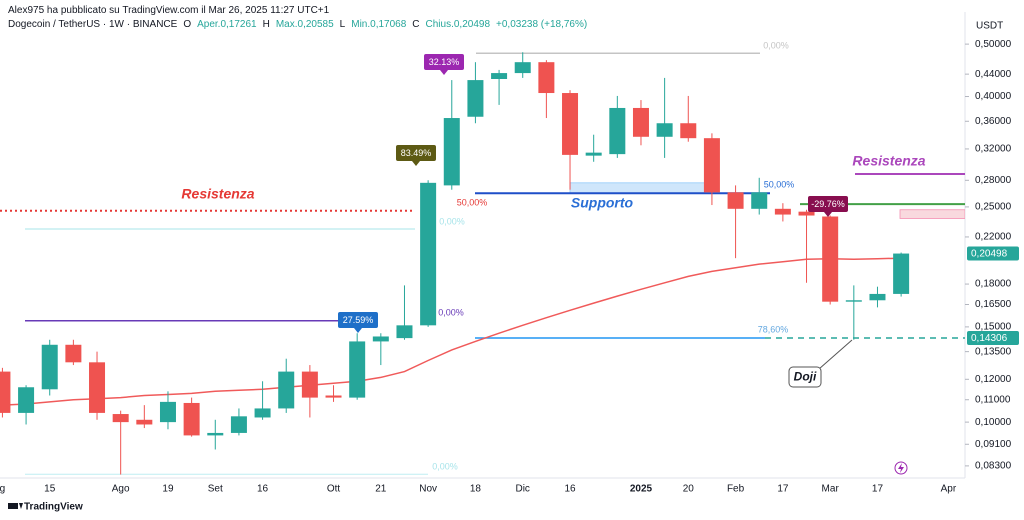 The height and width of the screenshot is (520, 1024). What do you see at coordinates (542, 24) in the screenshot?
I see `ohlc-field: +0,03238 (+18,76%)` at bounding box center [542, 24].